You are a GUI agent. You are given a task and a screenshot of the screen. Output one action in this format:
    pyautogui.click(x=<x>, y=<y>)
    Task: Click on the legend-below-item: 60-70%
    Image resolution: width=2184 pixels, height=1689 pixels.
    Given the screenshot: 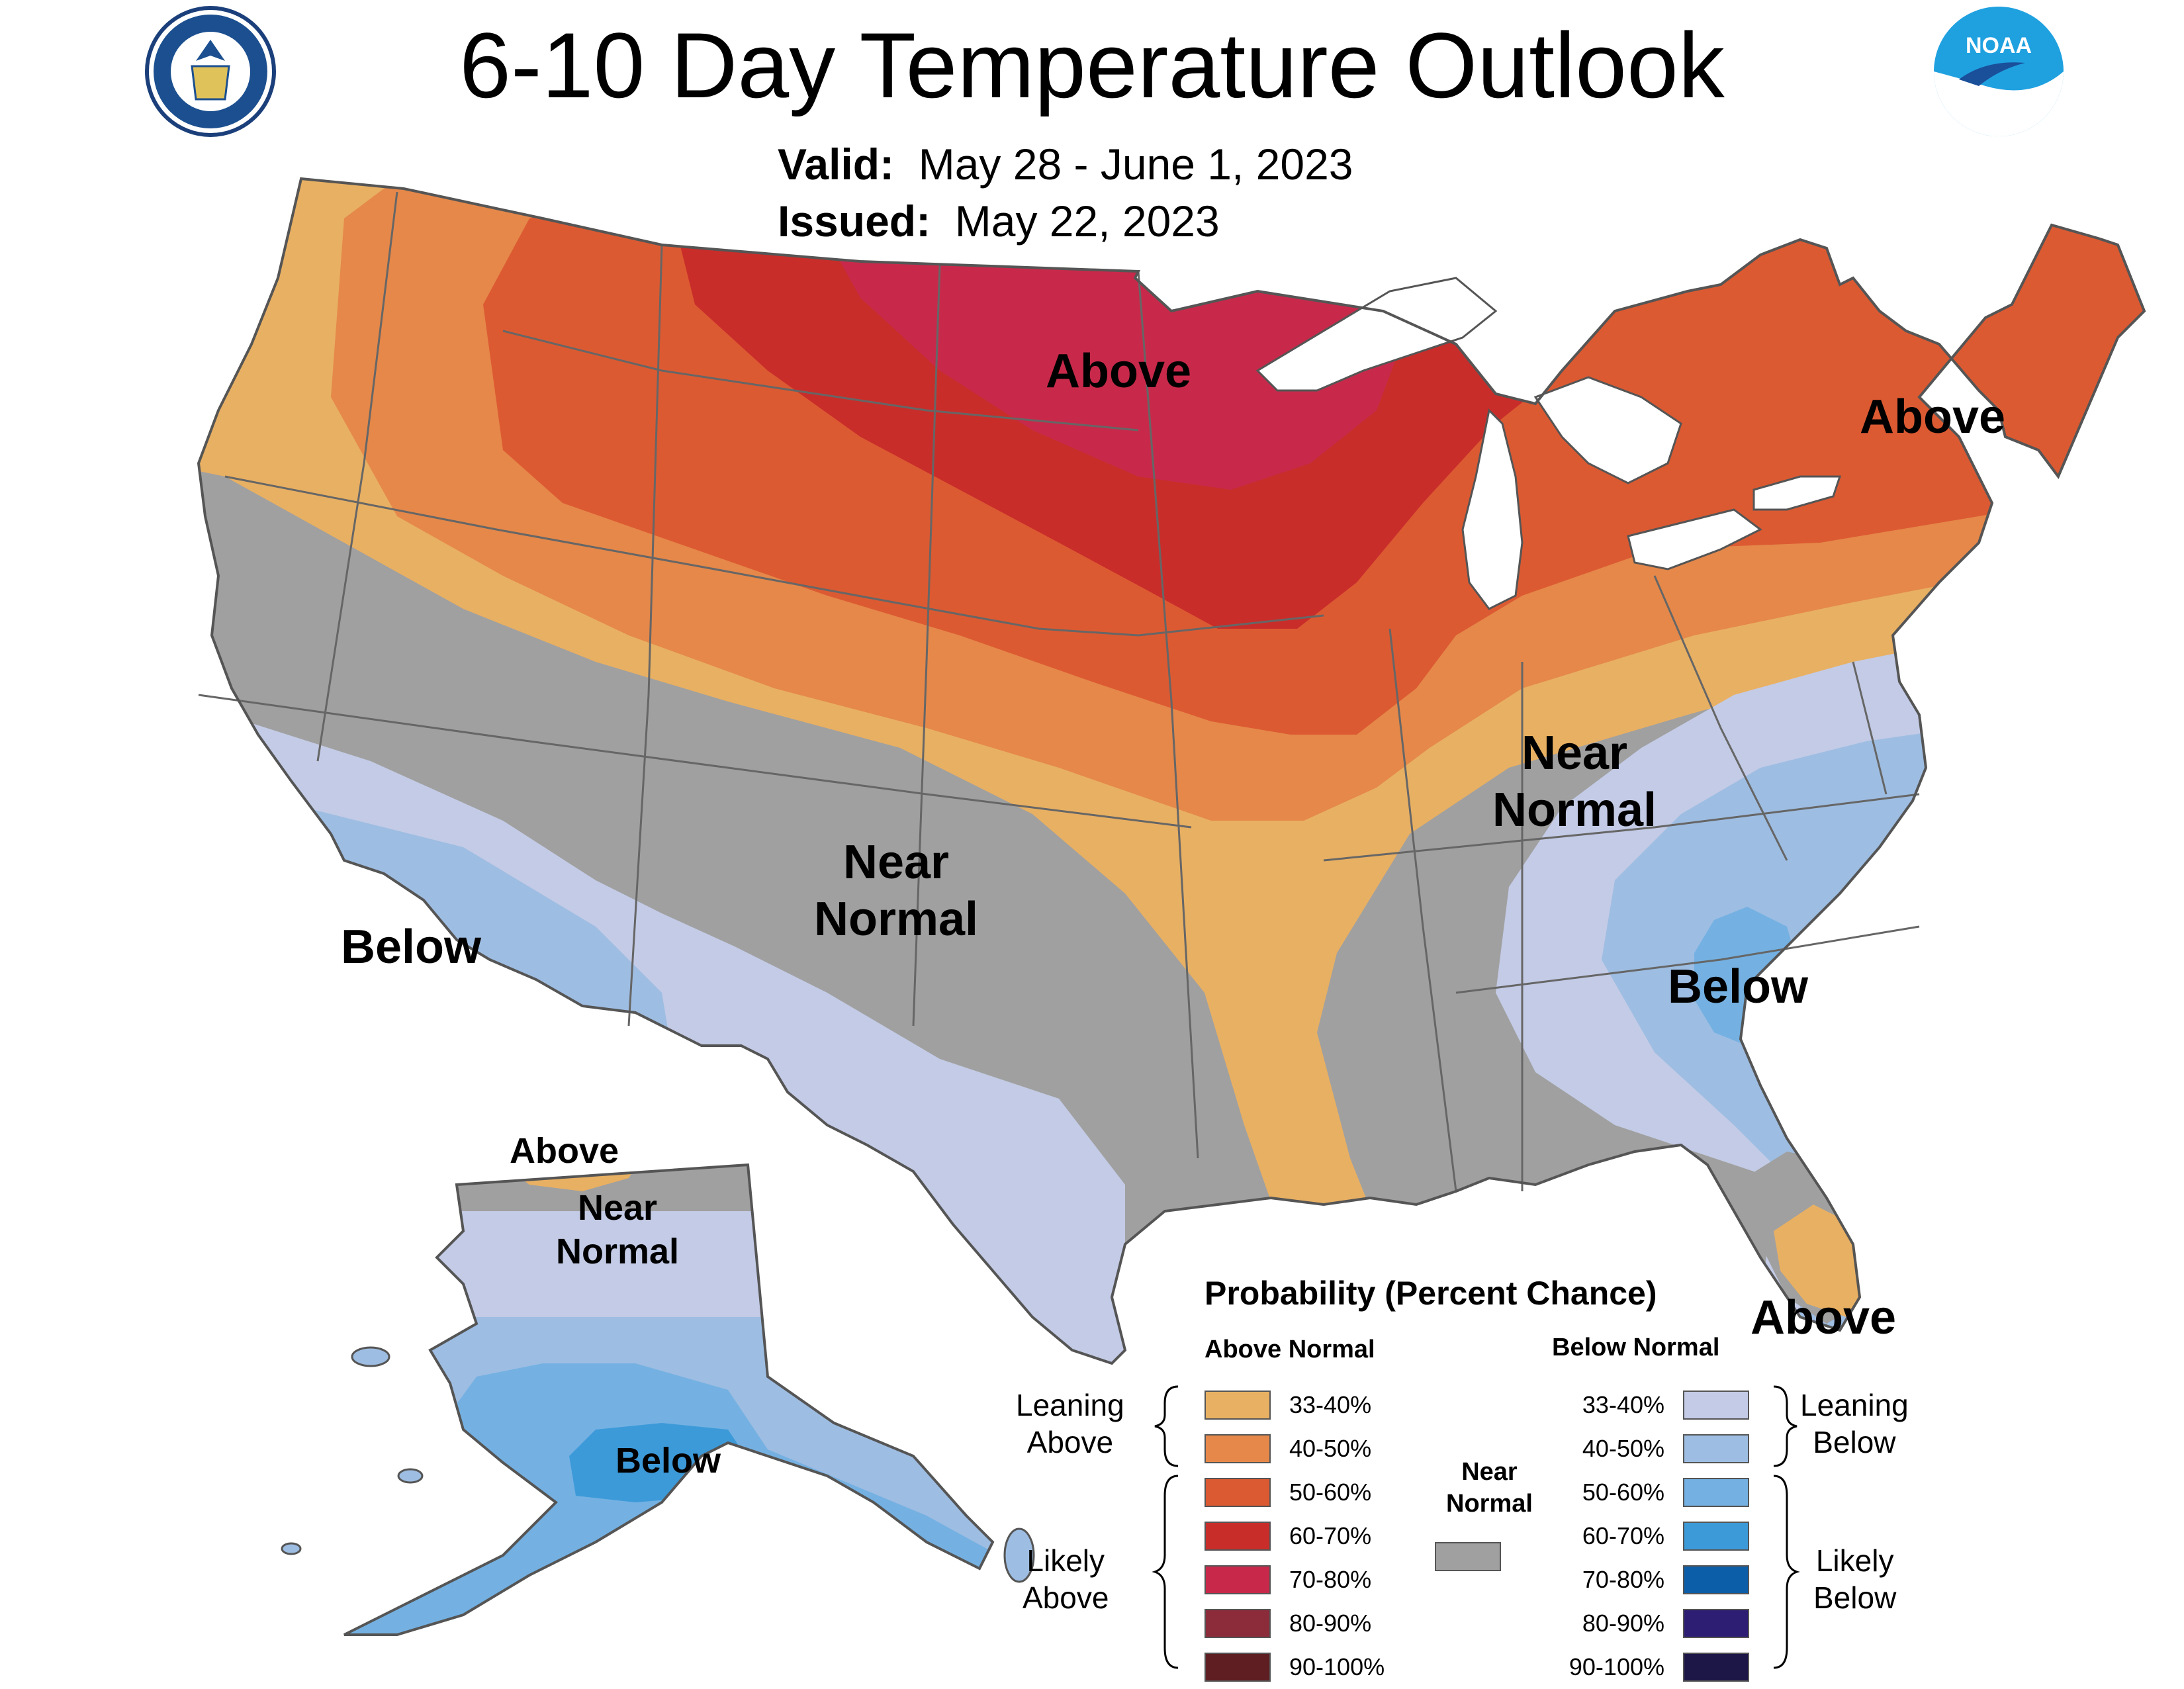 What is the action you would take?
    pyautogui.click(x=1650, y=1536)
    